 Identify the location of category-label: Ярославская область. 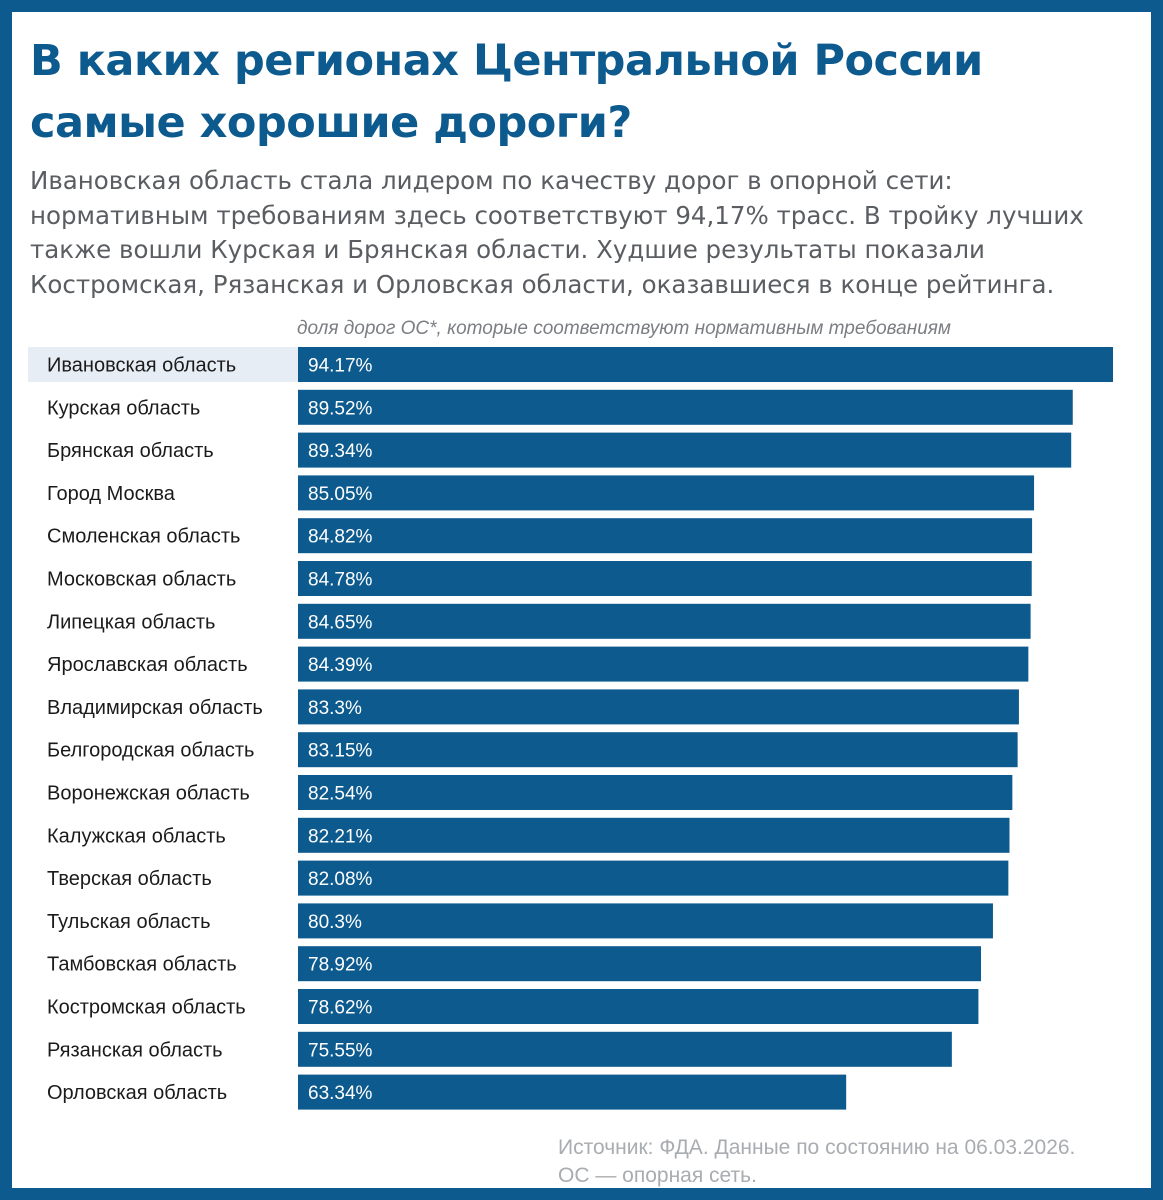
(147, 665).